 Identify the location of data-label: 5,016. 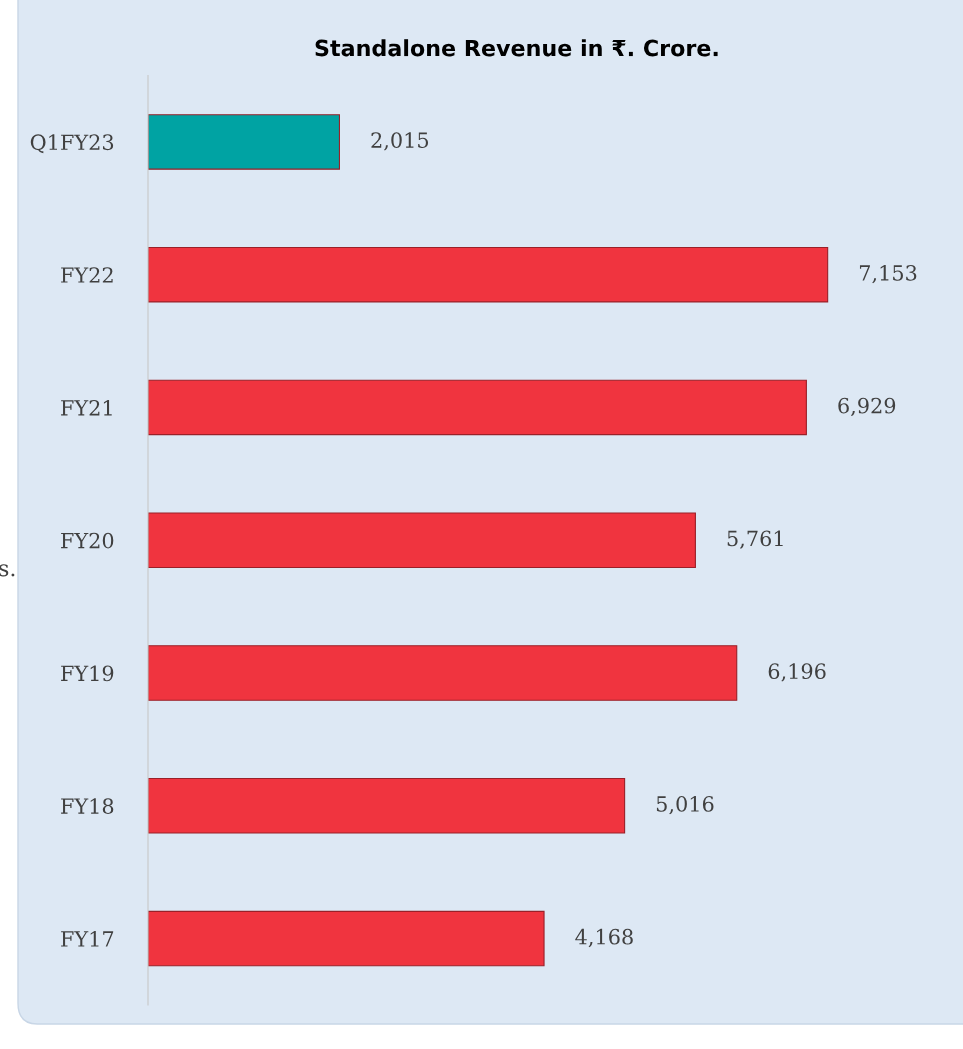
(685, 805).